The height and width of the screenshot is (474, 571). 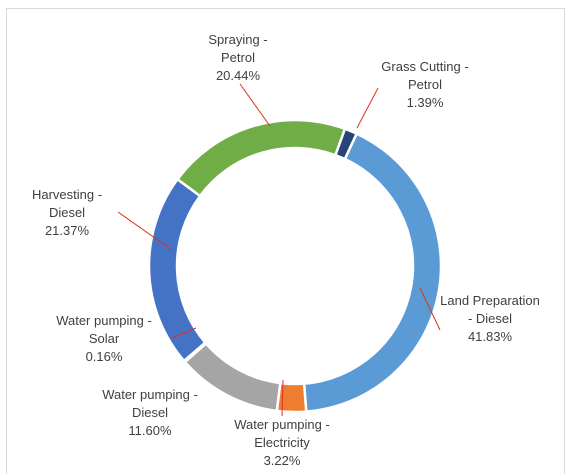 What do you see at coordinates (282, 460) in the screenshot?
I see `value-label: 3.22%` at bounding box center [282, 460].